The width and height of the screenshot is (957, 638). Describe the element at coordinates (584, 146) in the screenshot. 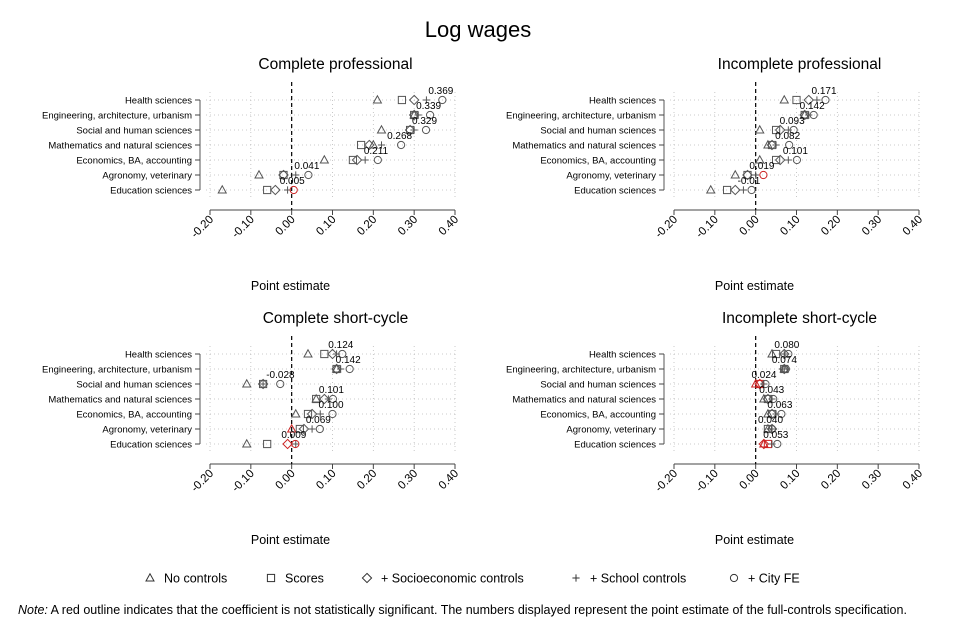

I see `category-label: Mathematics and natural sciences` at that location.